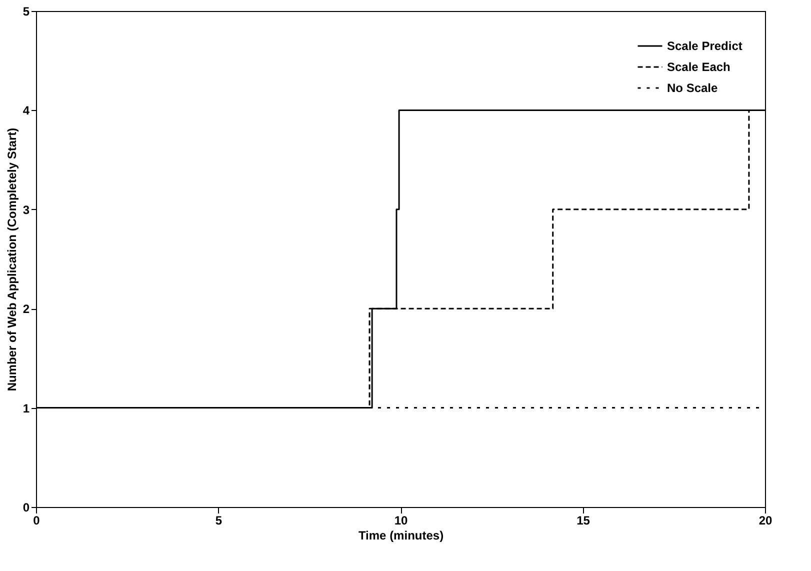 Image resolution: width=811 pixels, height=571 pixels. I want to click on x-tick-label: 20, so click(765, 521).